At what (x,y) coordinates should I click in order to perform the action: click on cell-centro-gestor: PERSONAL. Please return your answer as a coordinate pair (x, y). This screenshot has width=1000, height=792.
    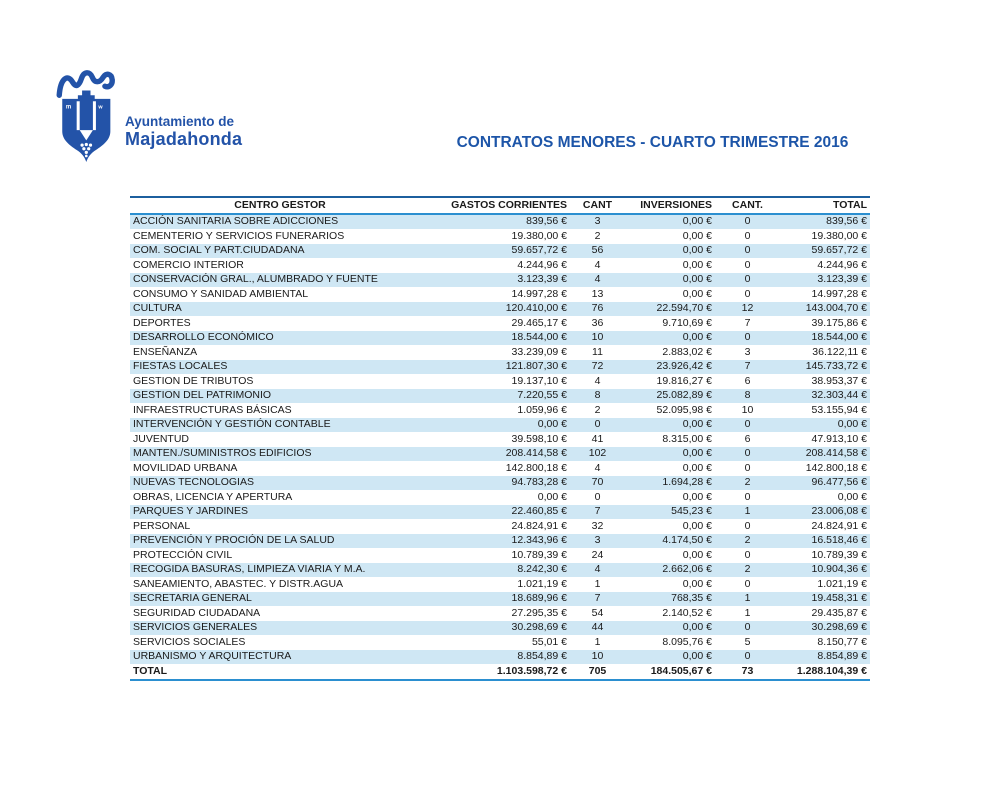
    Looking at the image, I should click on (162, 525).